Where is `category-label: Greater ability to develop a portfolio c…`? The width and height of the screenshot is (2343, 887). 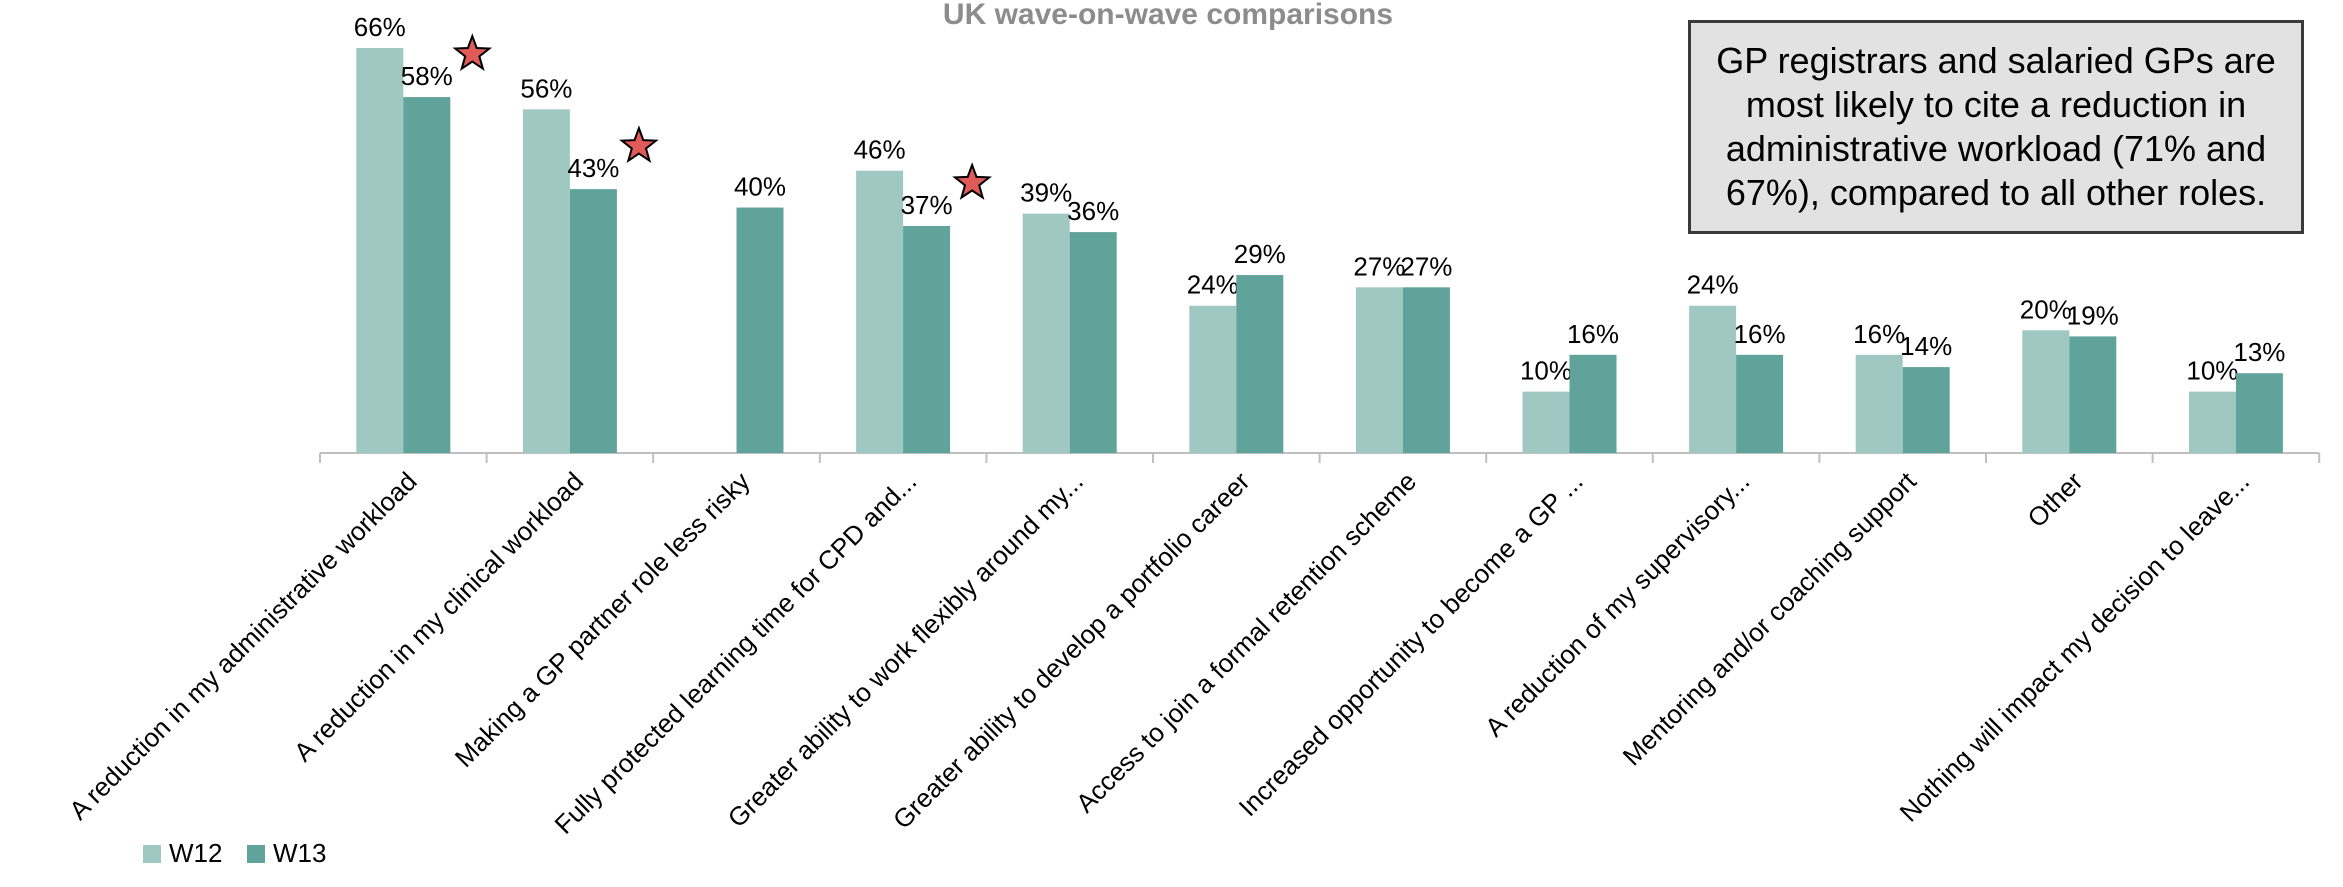
category-label: Greater ability to develop a portfolio c… is located at coordinates (1071, 650).